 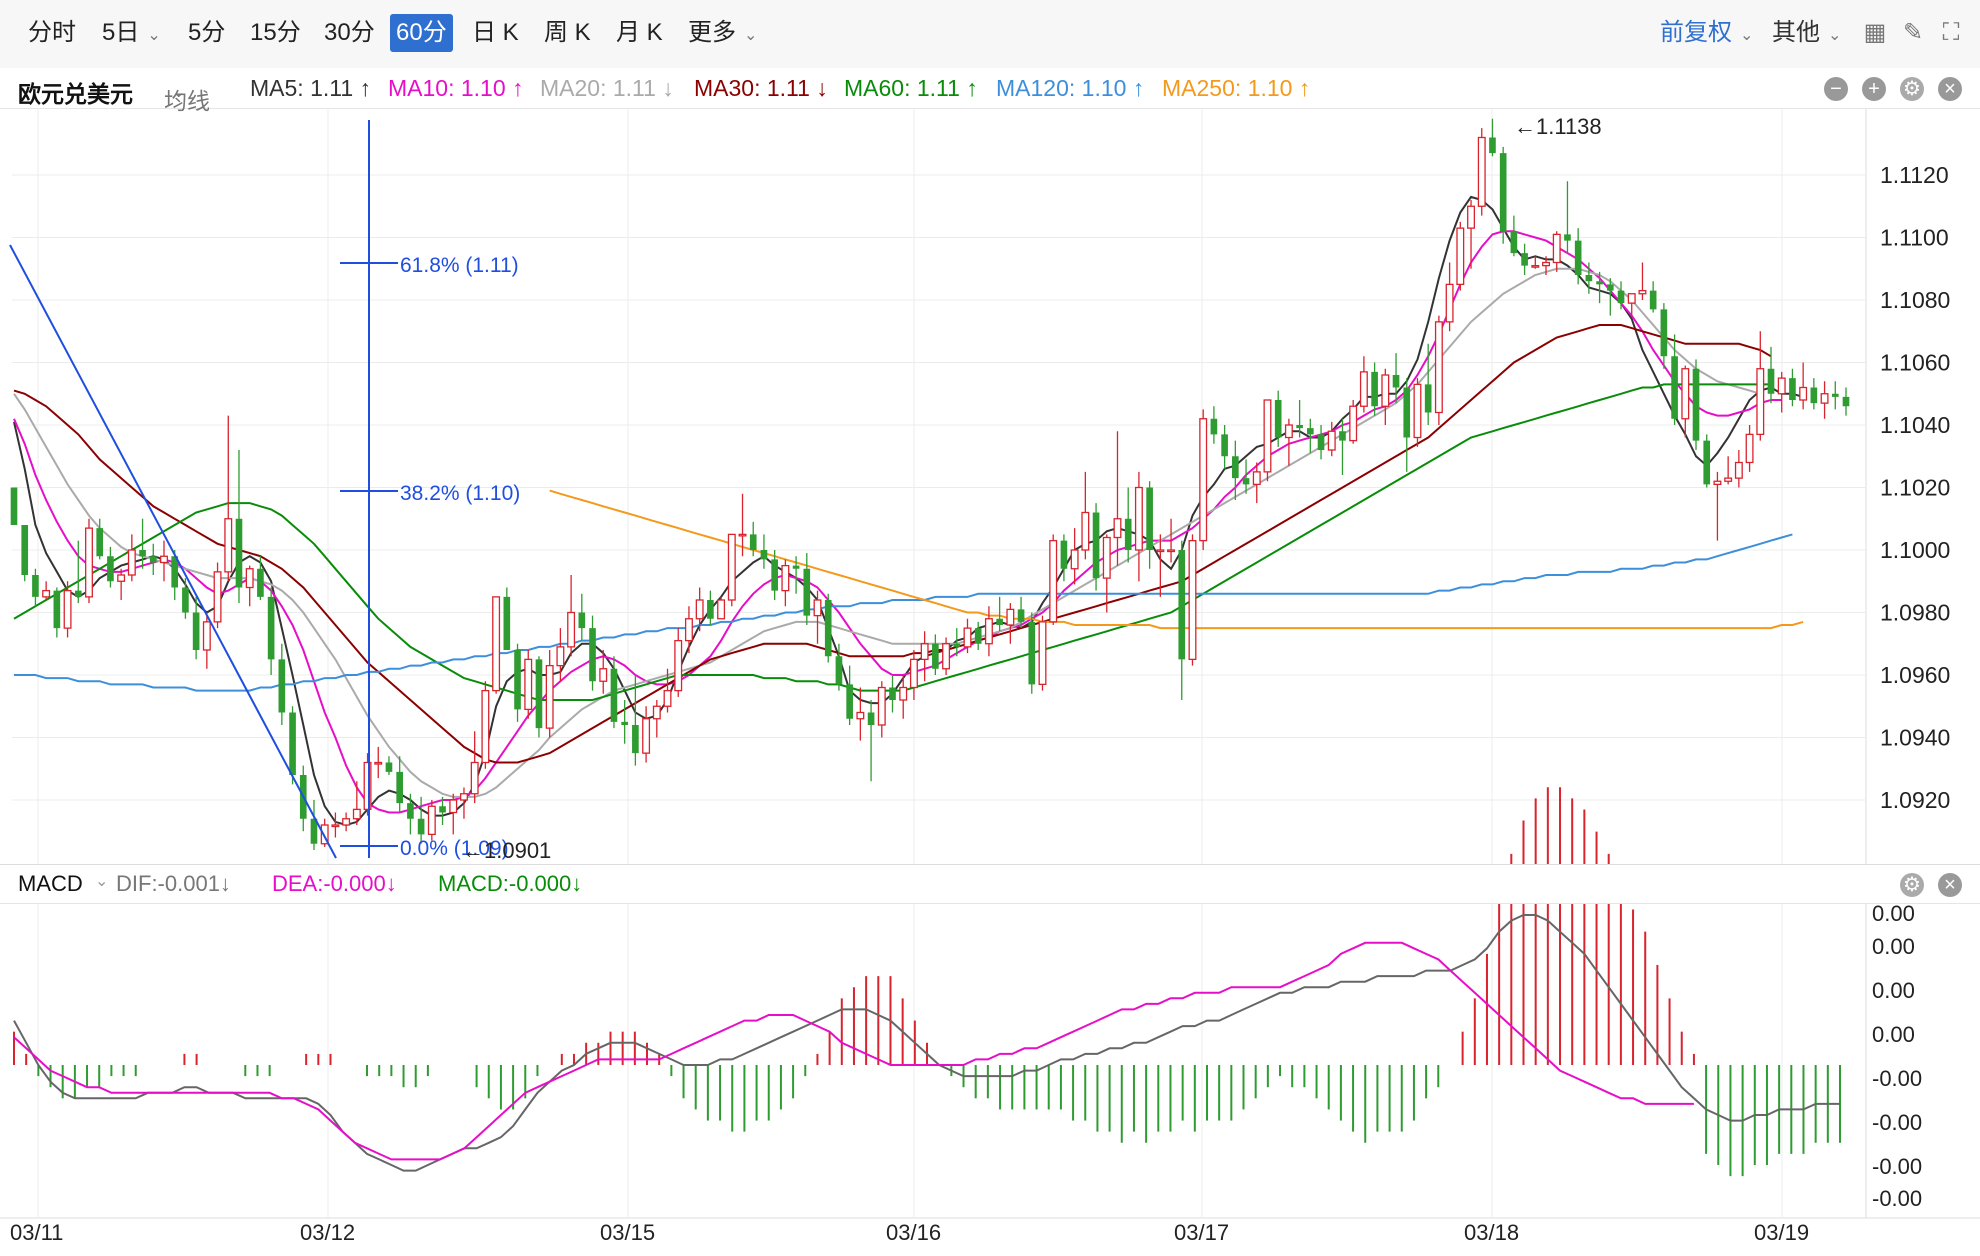 I want to click on dif-value: DIF:-0.001↓, so click(x=173, y=883).